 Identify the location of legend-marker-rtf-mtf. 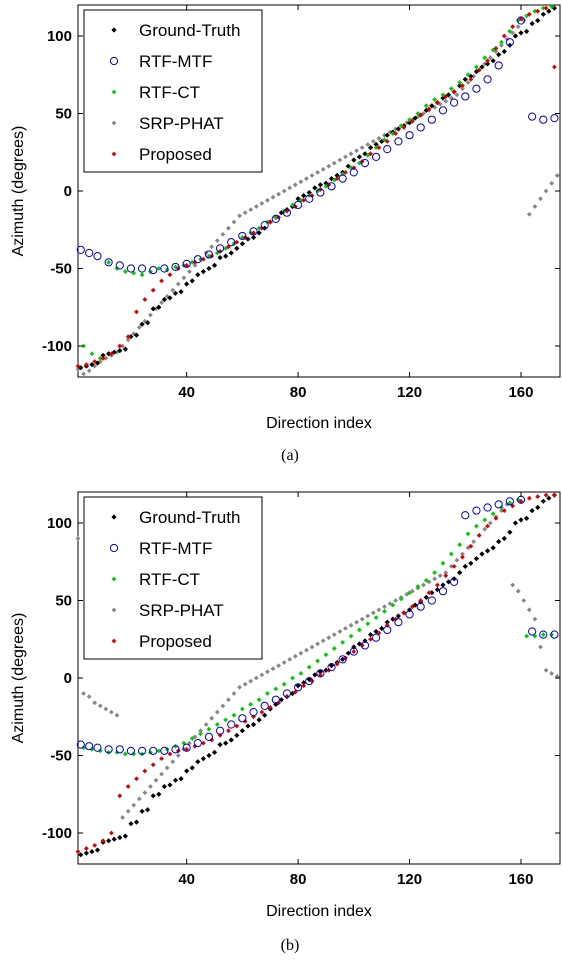
(114, 61).